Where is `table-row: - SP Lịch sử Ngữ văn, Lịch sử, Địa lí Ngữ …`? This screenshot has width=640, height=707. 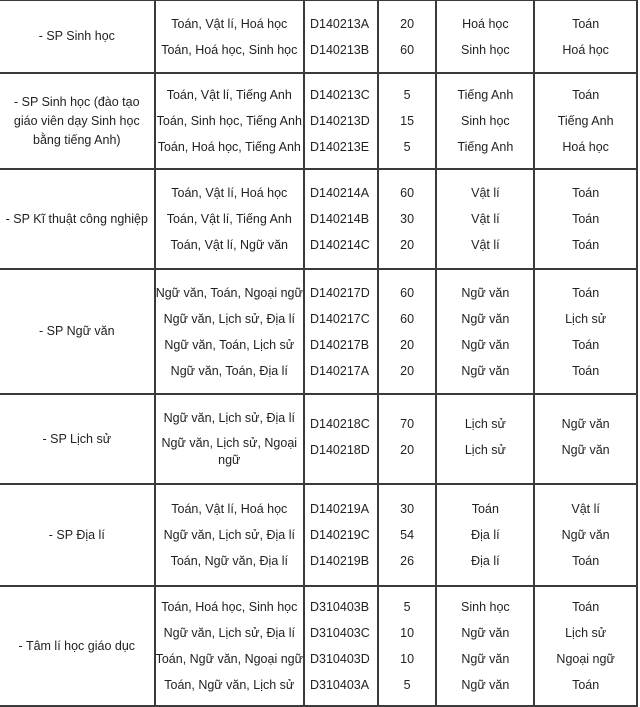
table-row: - SP Lịch sử Ngữ văn, Lịch sử, Địa lí Ngữ … is located at coordinates (319, 439).